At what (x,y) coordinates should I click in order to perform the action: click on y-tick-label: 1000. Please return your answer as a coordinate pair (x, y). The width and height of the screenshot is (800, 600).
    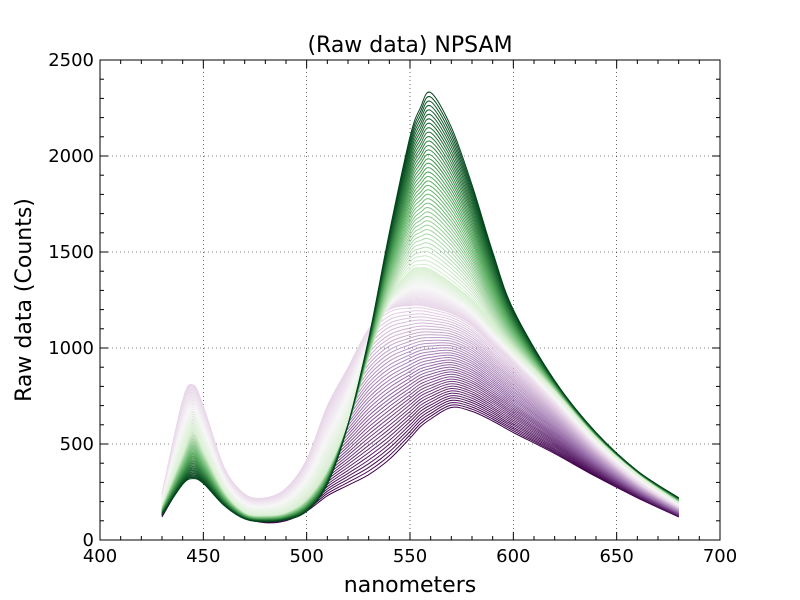
    Looking at the image, I should click on (71, 348).